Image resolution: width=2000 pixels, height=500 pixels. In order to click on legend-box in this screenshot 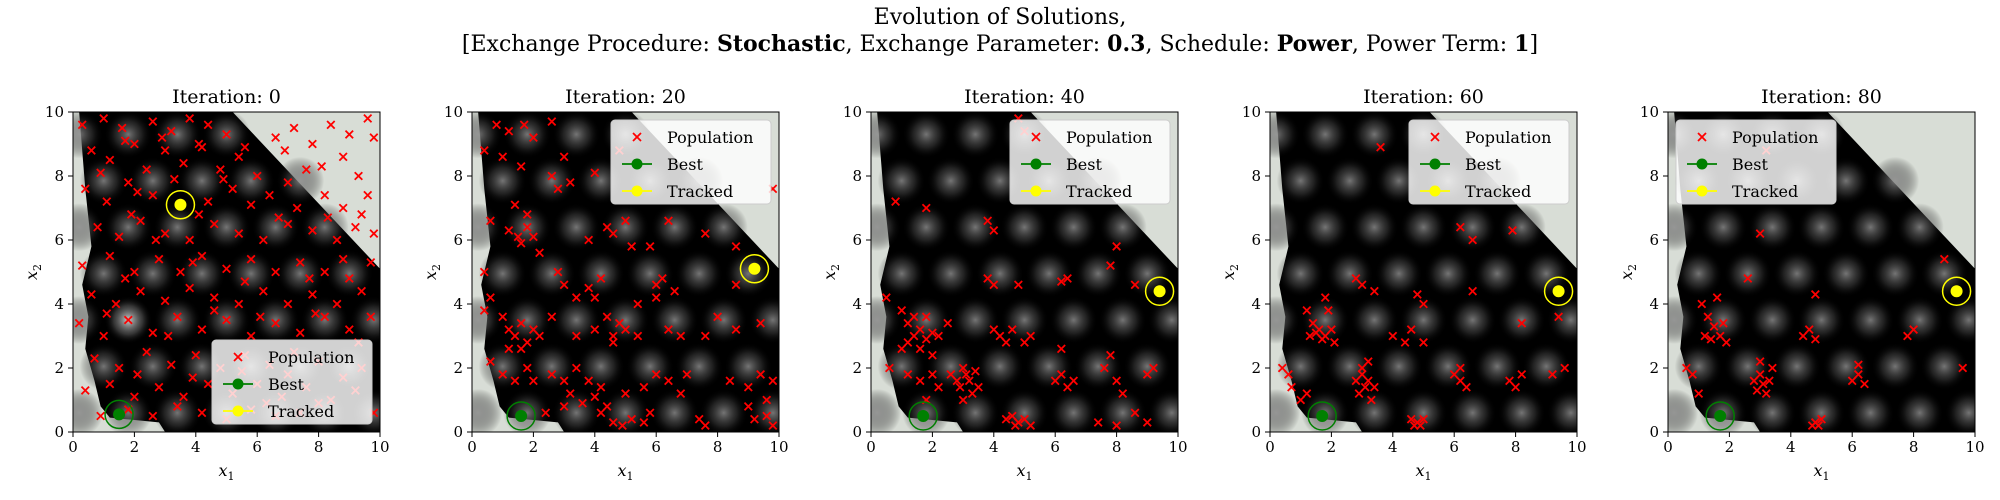, I will do `click(292, 382)`.